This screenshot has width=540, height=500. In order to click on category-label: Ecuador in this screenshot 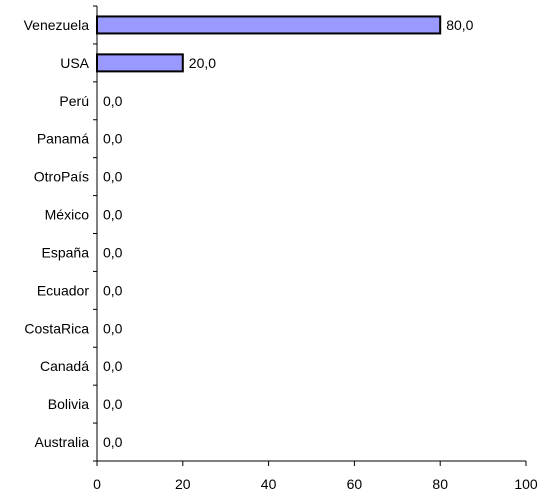, I will do `click(63, 290)`.